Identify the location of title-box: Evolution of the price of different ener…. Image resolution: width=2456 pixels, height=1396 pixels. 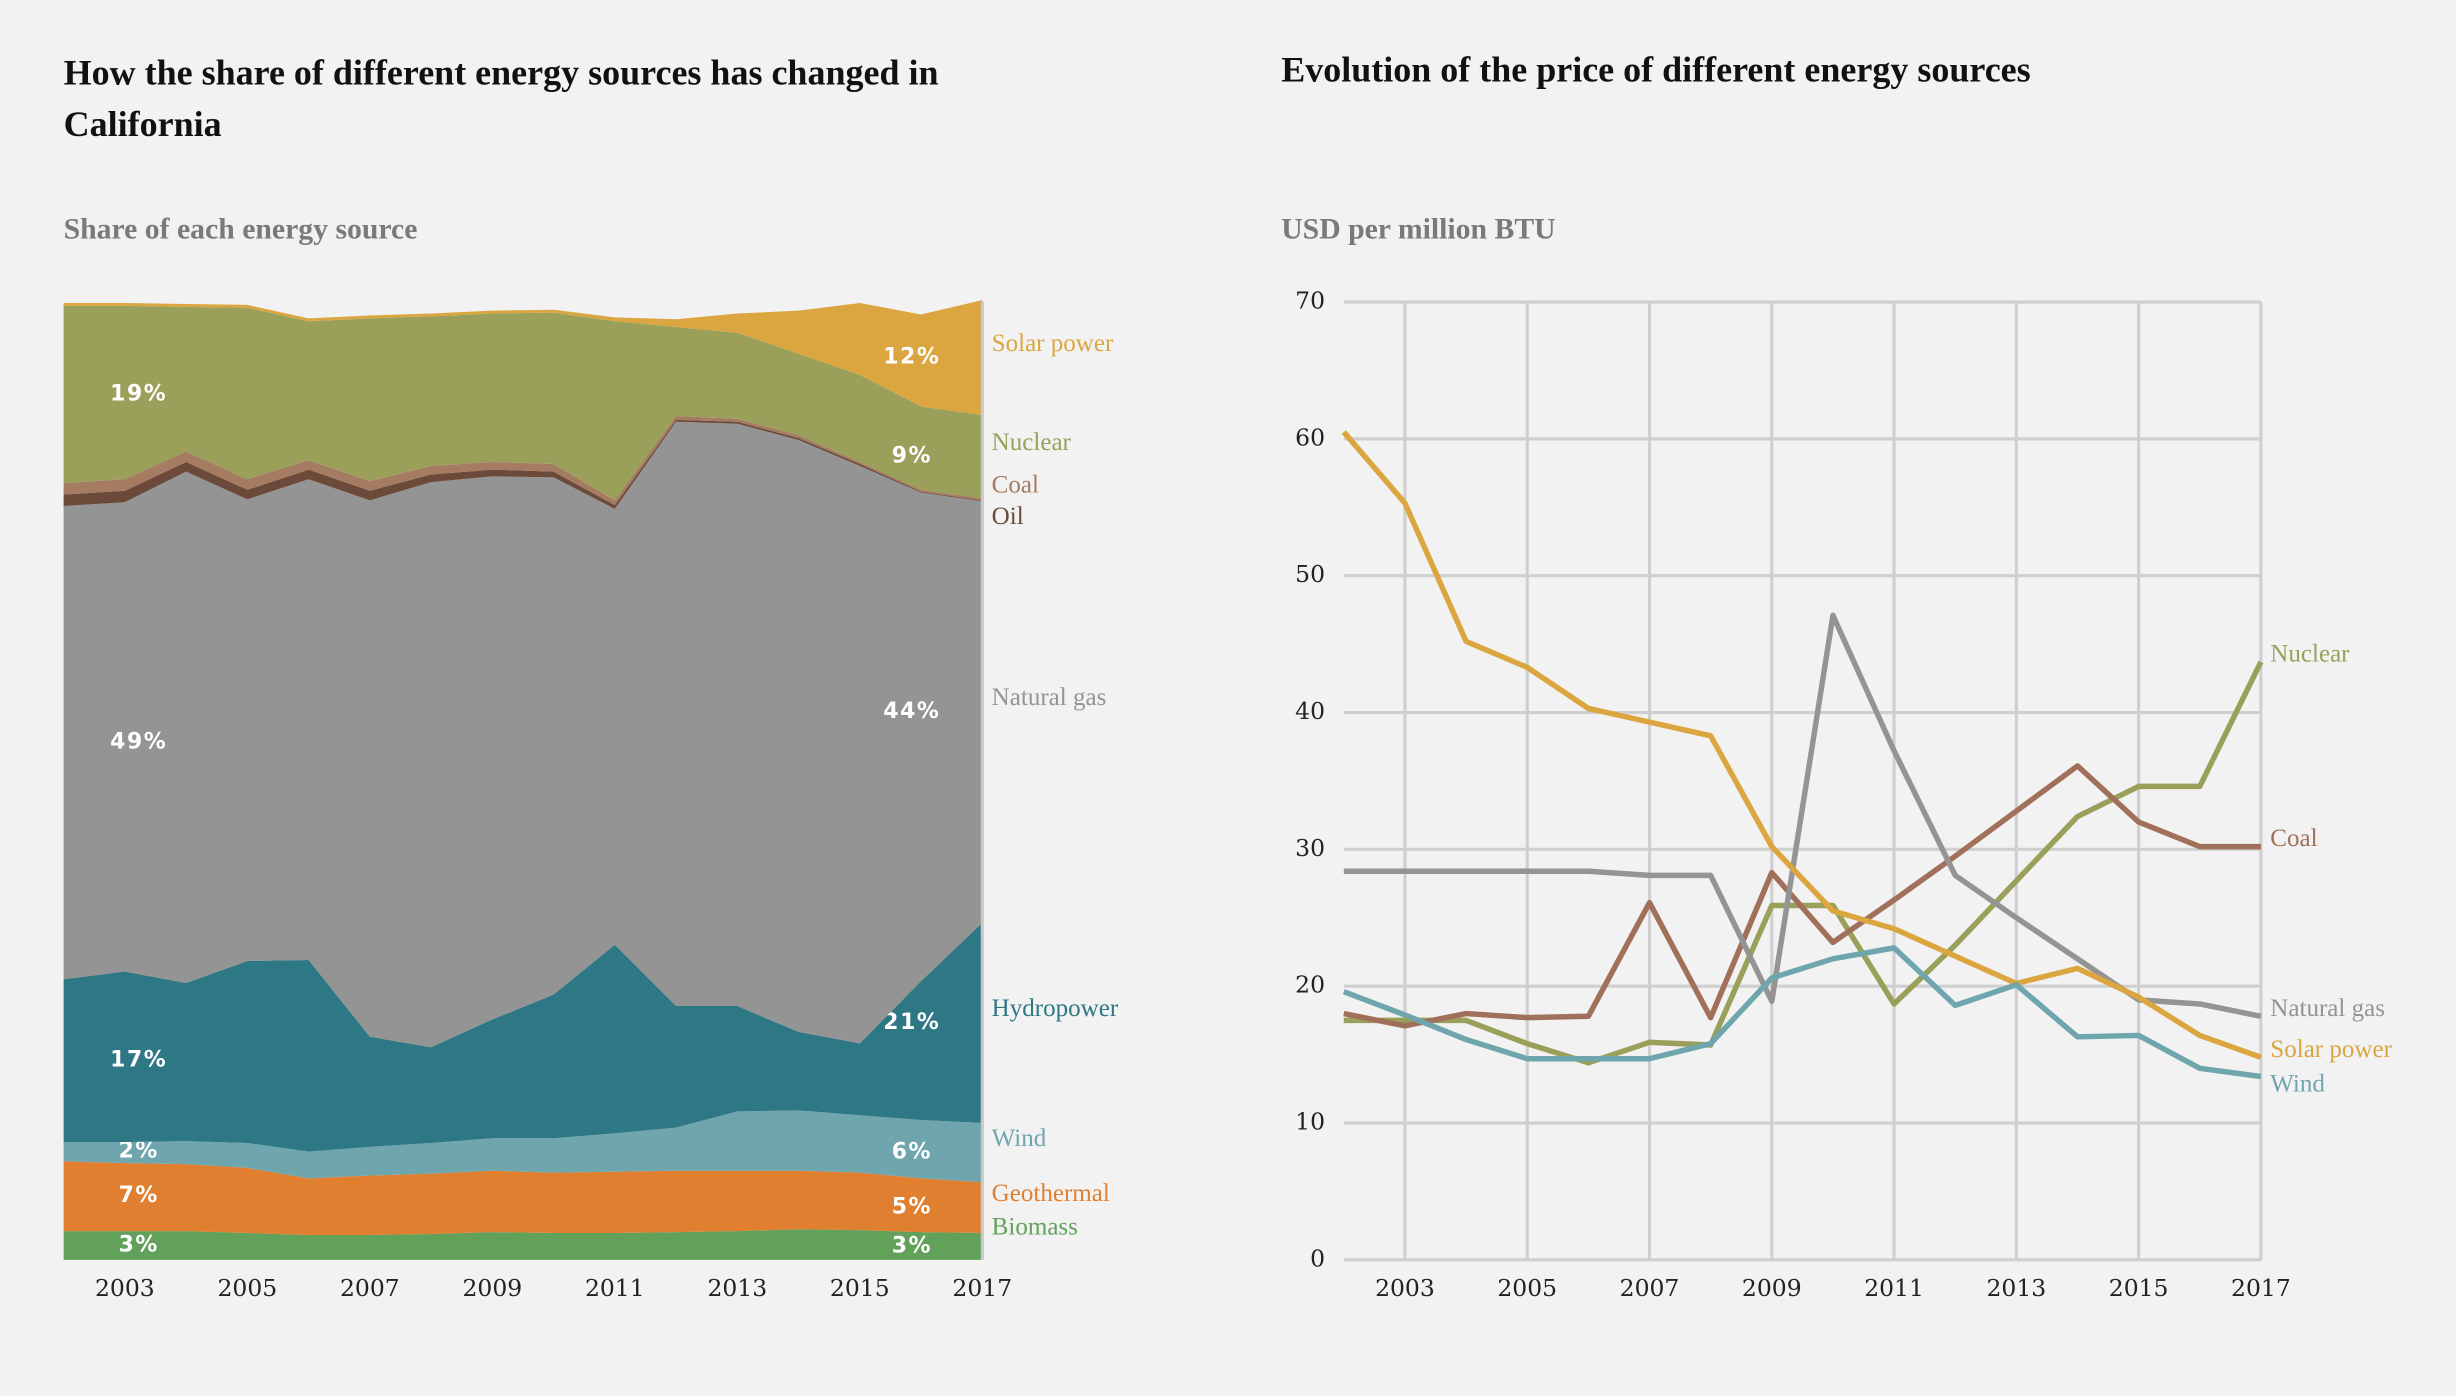
(1656, 70).